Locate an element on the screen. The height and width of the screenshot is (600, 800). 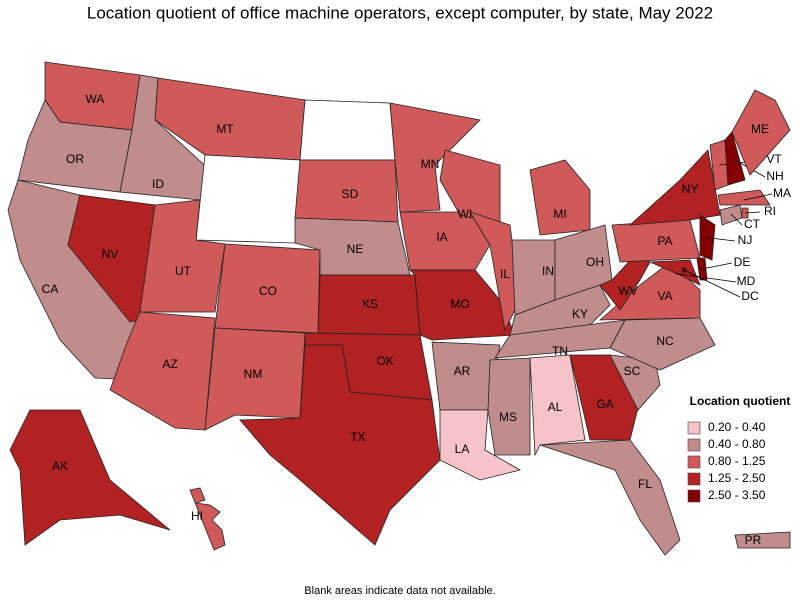
state-label: NC is located at coordinates (665, 341).